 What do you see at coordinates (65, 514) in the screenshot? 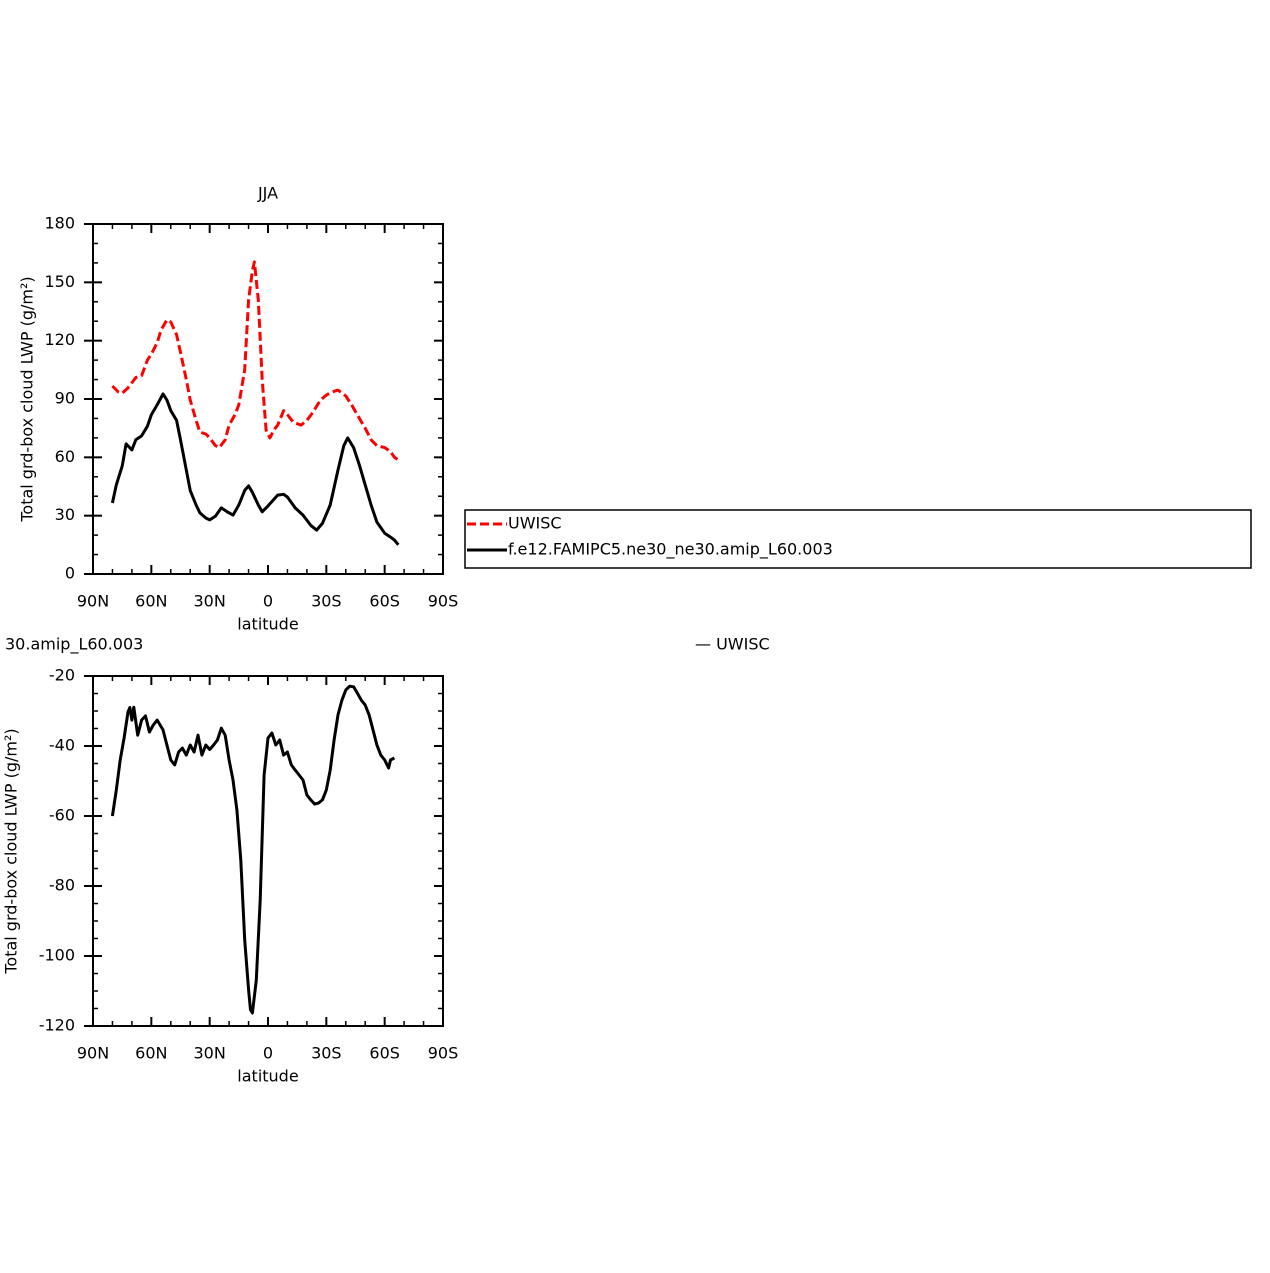
I see `y-tick-label: 30` at bounding box center [65, 514].